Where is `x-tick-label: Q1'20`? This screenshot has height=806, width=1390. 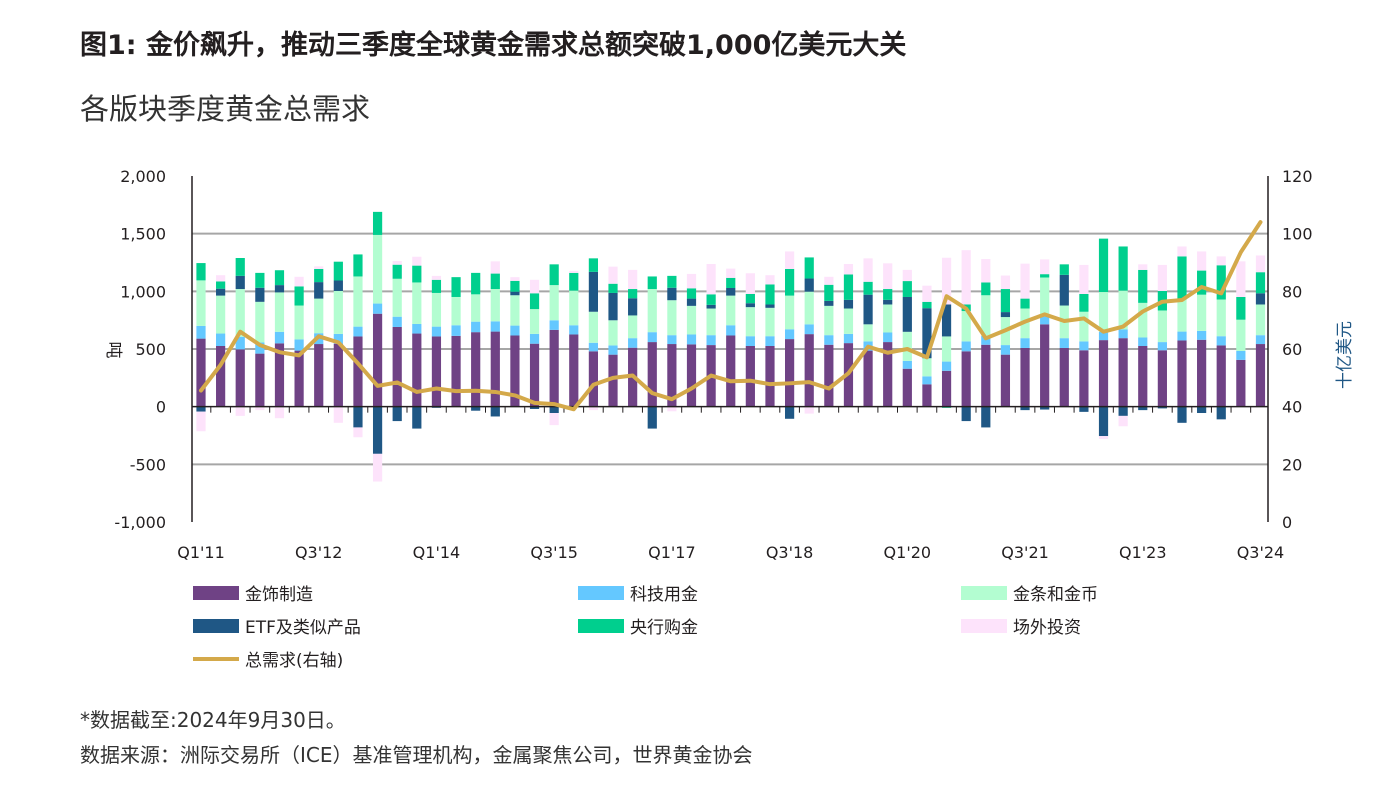
x-tick-label: Q1'20 is located at coordinates (908, 552).